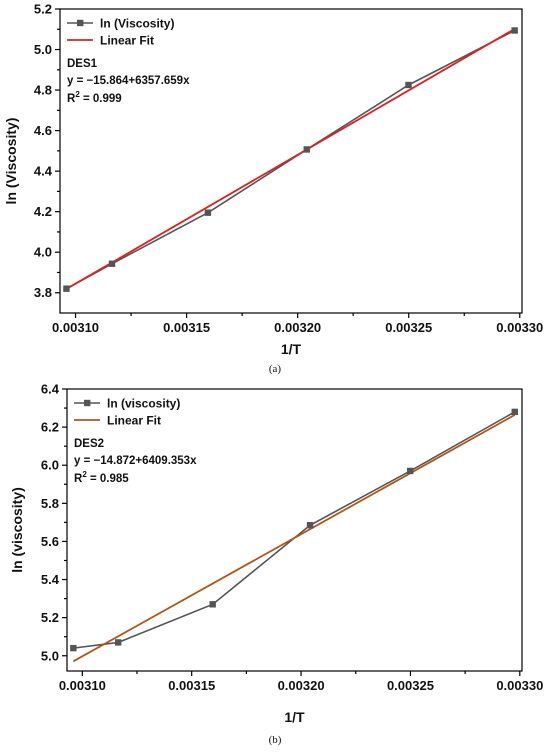  I want to click on y-tick-label: 4.8, so click(43, 90).